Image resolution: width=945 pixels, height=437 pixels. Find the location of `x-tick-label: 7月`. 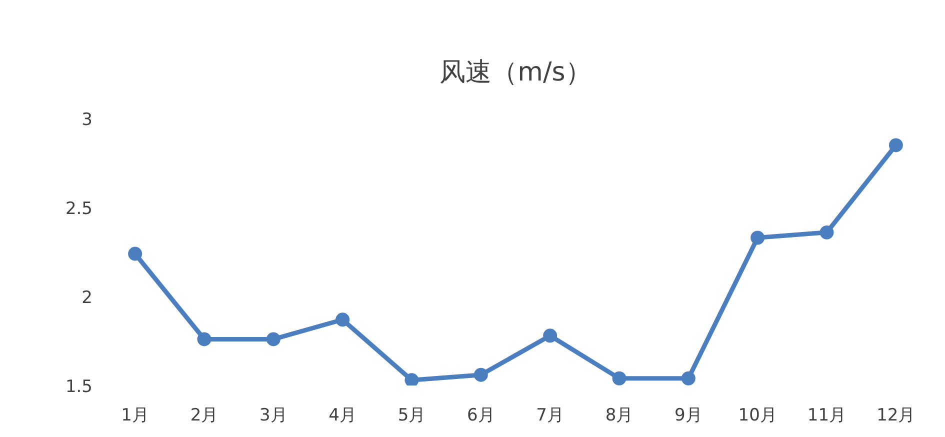

x-tick-label: 7月 is located at coordinates (550, 416).